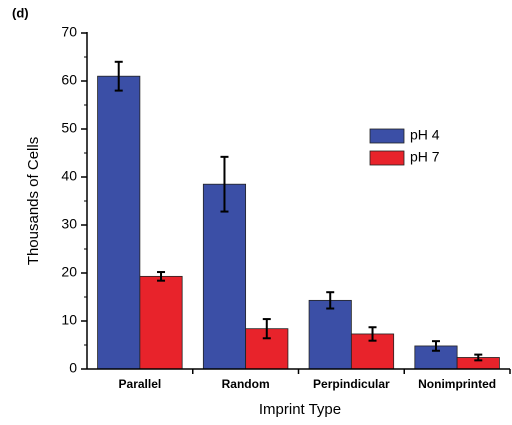  I want to click on x-tick-label: Perpindicular, so click(351, 384).